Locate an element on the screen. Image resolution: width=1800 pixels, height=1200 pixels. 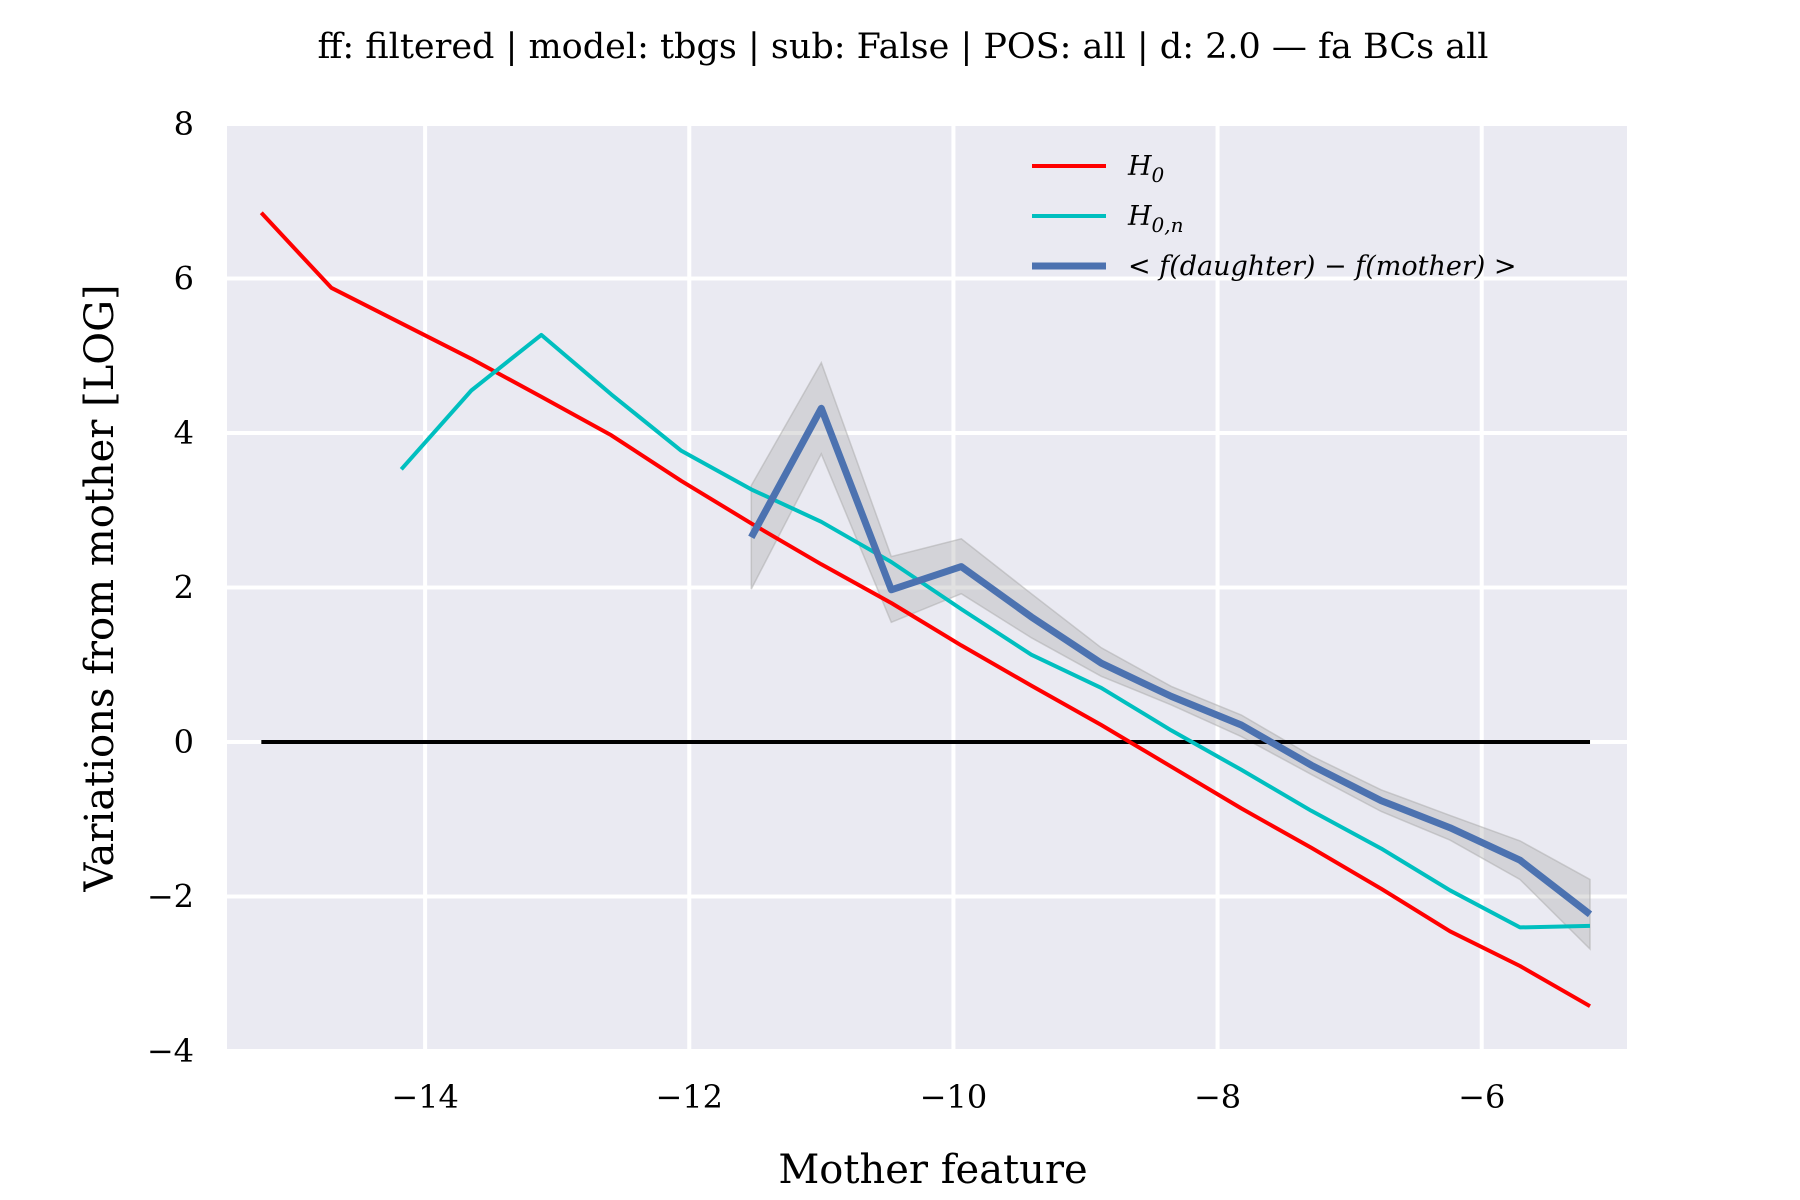
y-tick-label: 8 is located at coordinates (184, 124).